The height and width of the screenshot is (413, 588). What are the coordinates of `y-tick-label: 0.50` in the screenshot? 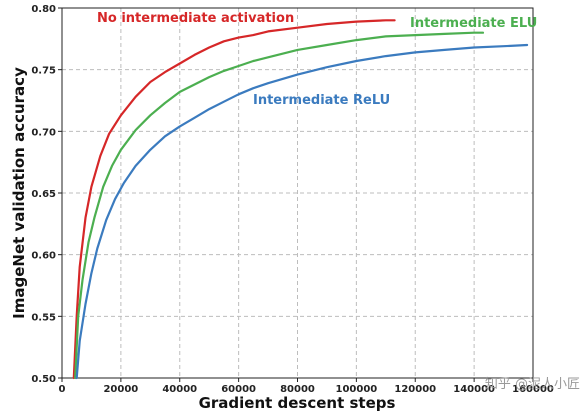 It's located at (43, 379).